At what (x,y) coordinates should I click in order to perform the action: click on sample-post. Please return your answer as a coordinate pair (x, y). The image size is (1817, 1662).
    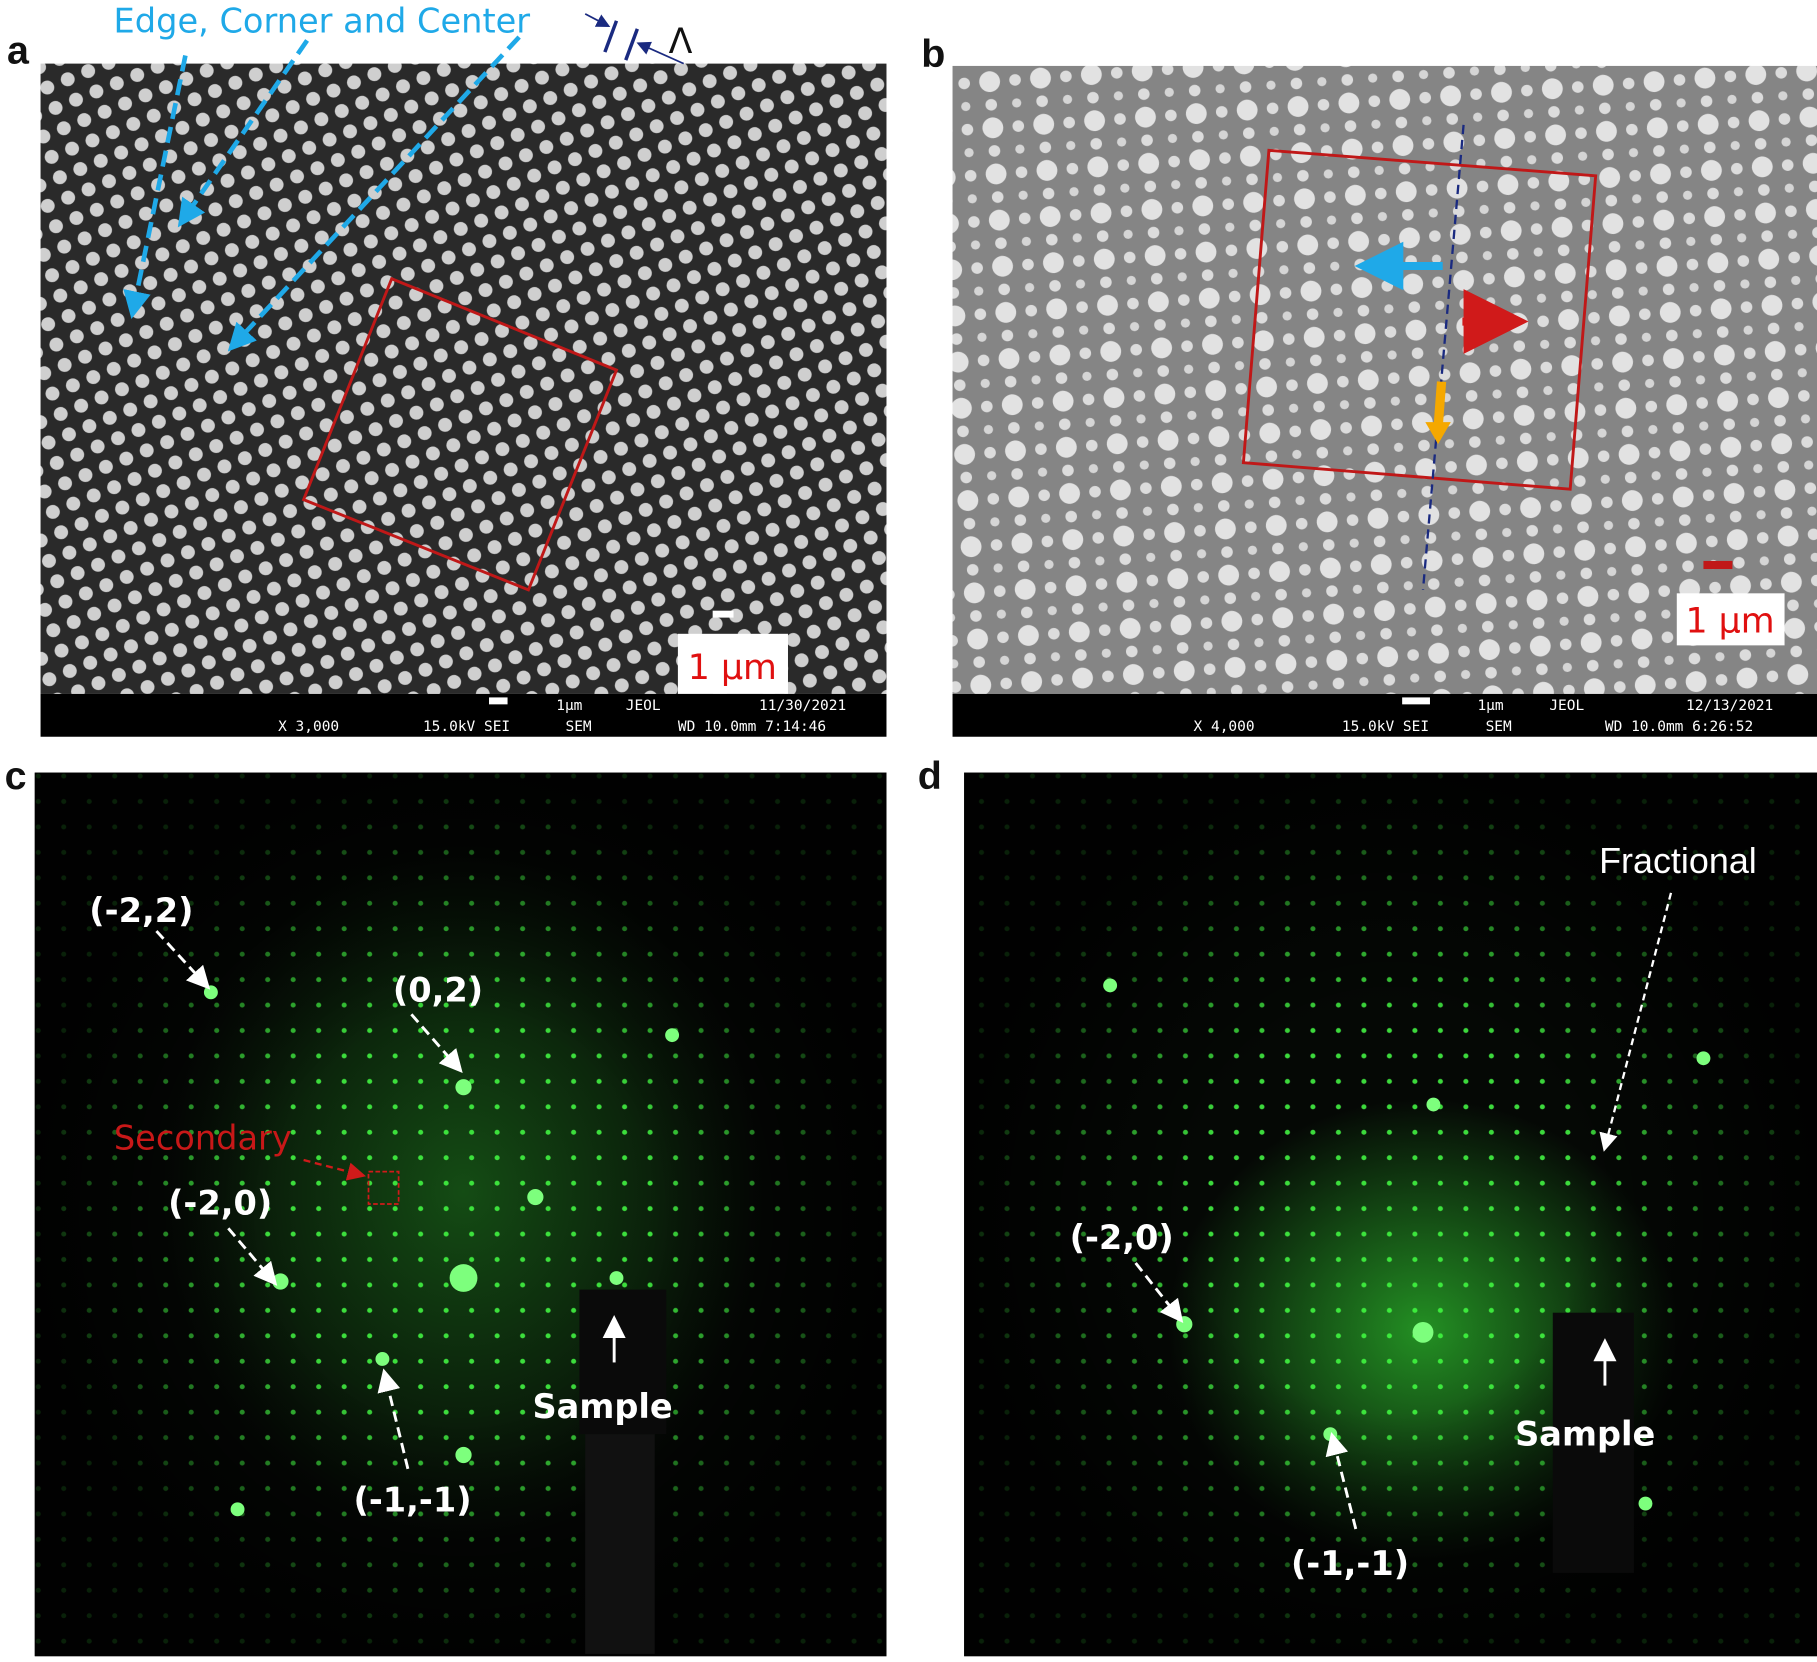
    Looking at the image, I should click on (620, 1544).